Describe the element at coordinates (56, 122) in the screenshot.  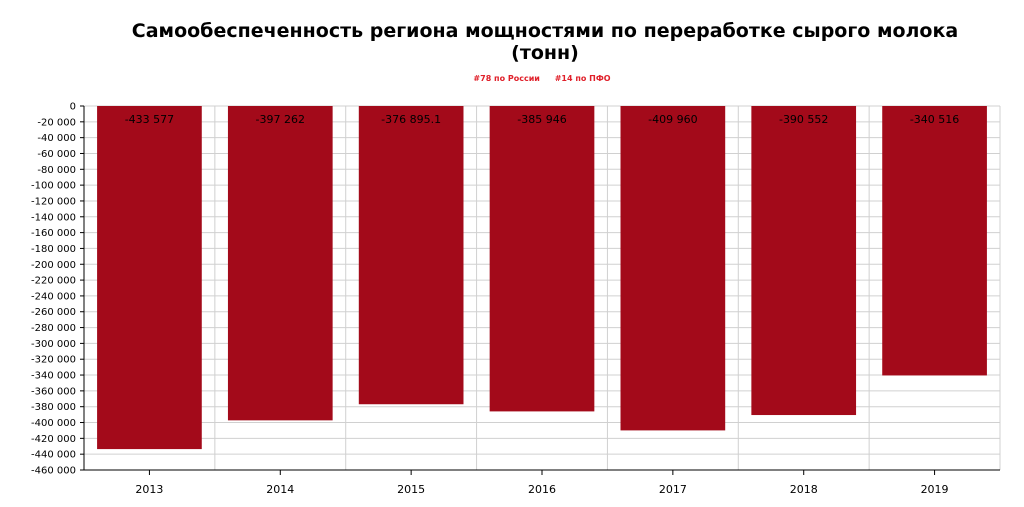
I see `y-tick-label: -20 000` at that location.